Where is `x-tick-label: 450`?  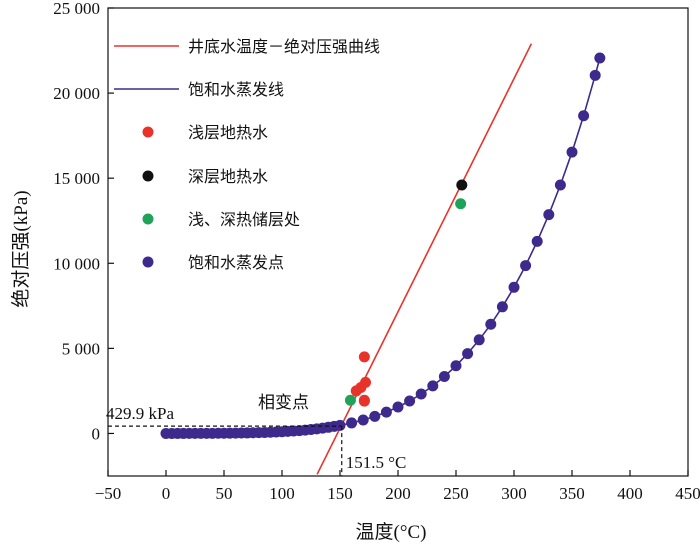
x-tick-label: 450 is located at coordinates (687, 493).